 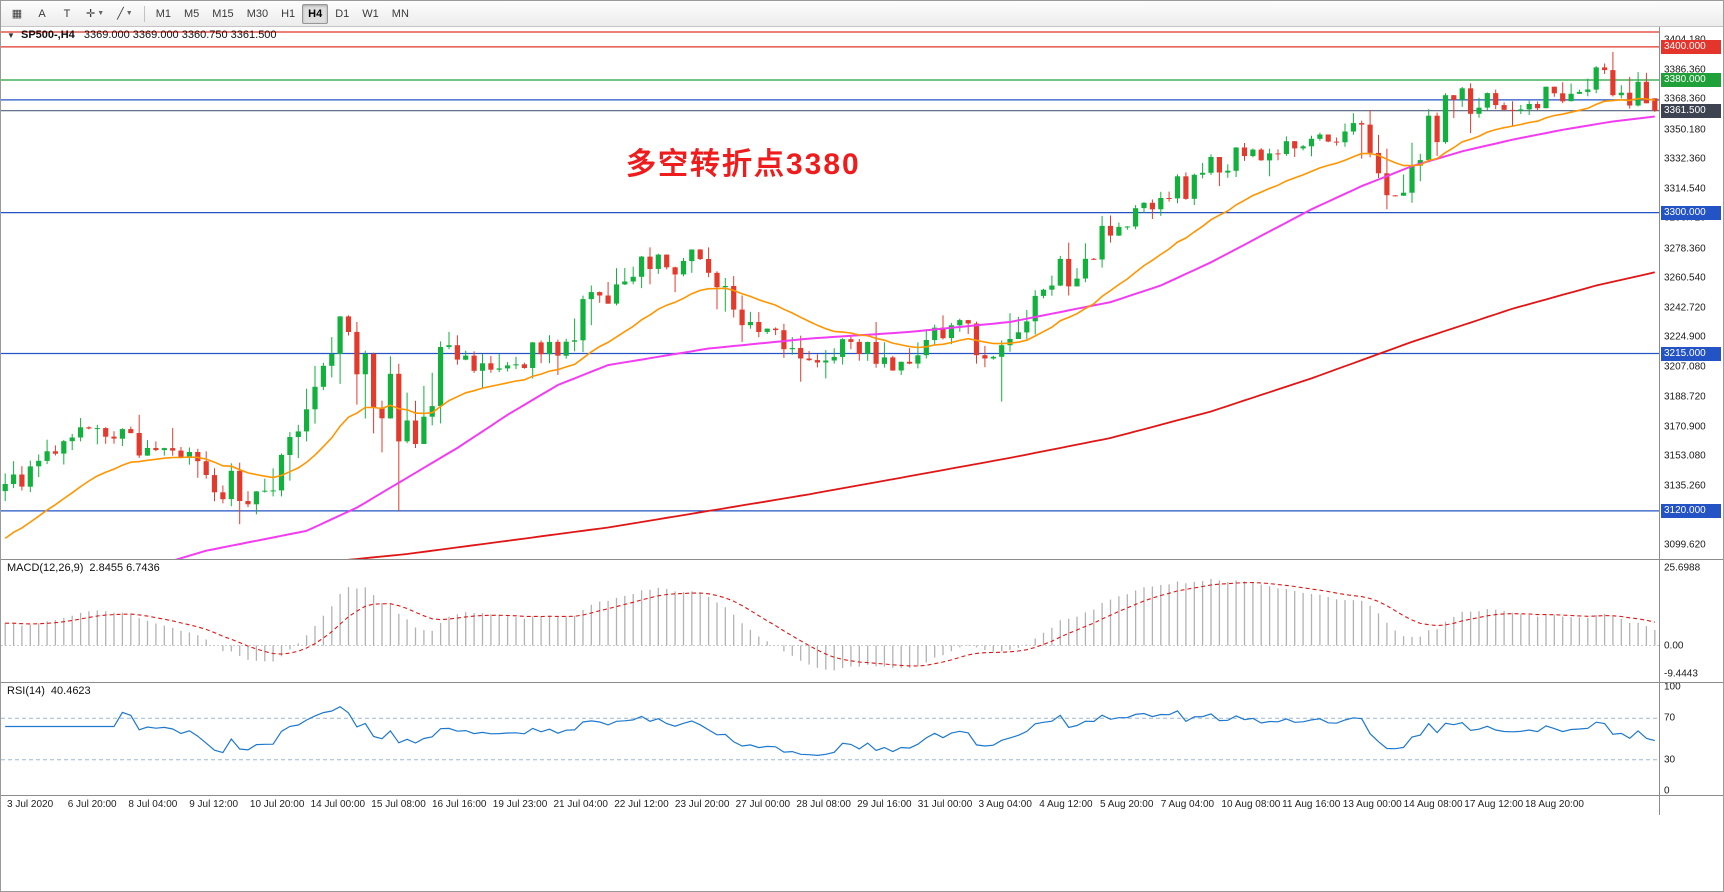 What do you see at coordinates (91, 14) in the screenshot?
I see `crosshair-tool-icon: ✛` at bounding box center [91, 14].